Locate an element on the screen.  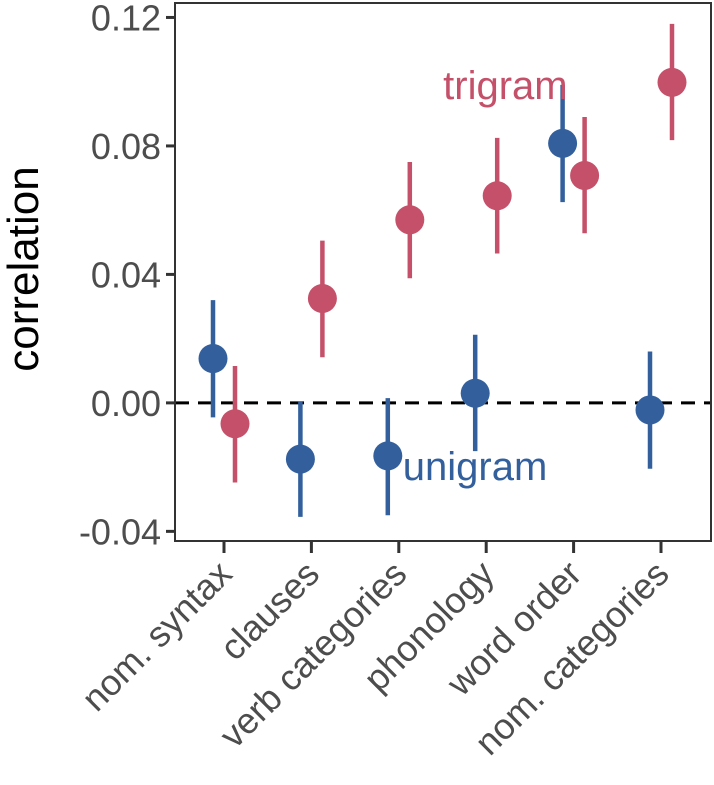
trigram-series-label: trigram is located at coordinates (505, 86).